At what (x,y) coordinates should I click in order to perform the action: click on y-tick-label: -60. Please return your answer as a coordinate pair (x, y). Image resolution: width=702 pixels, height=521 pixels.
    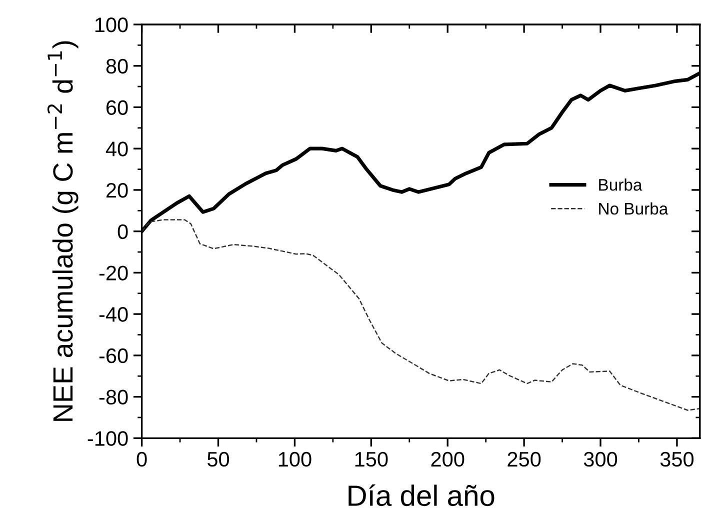
    Looking at the image, I should click on (113, 356).